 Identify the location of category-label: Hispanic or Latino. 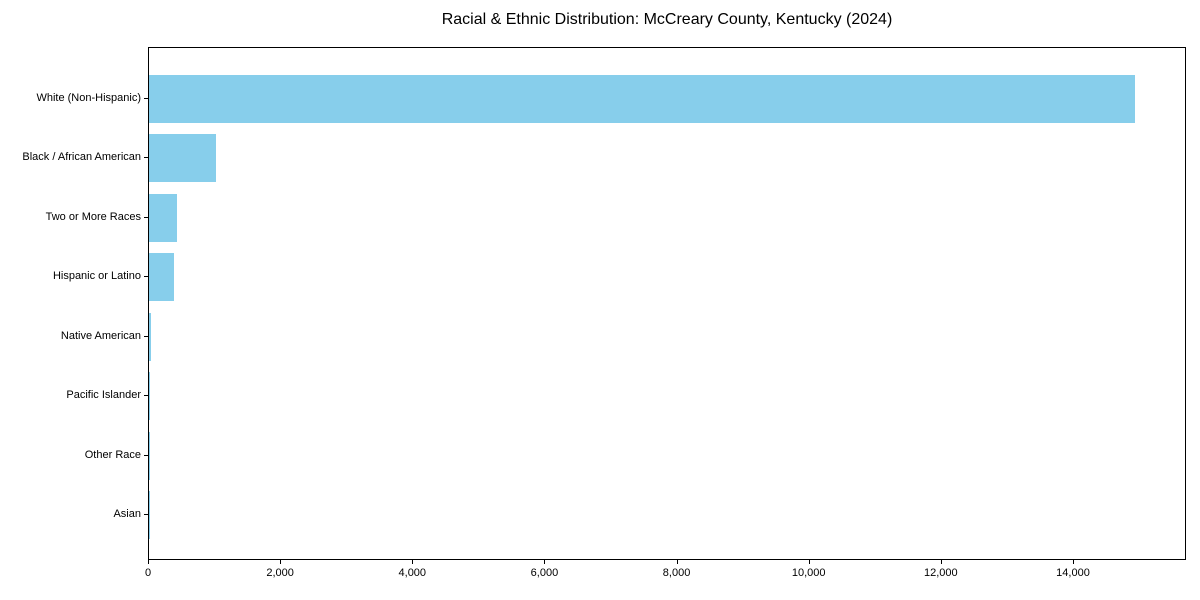
(96, 276).